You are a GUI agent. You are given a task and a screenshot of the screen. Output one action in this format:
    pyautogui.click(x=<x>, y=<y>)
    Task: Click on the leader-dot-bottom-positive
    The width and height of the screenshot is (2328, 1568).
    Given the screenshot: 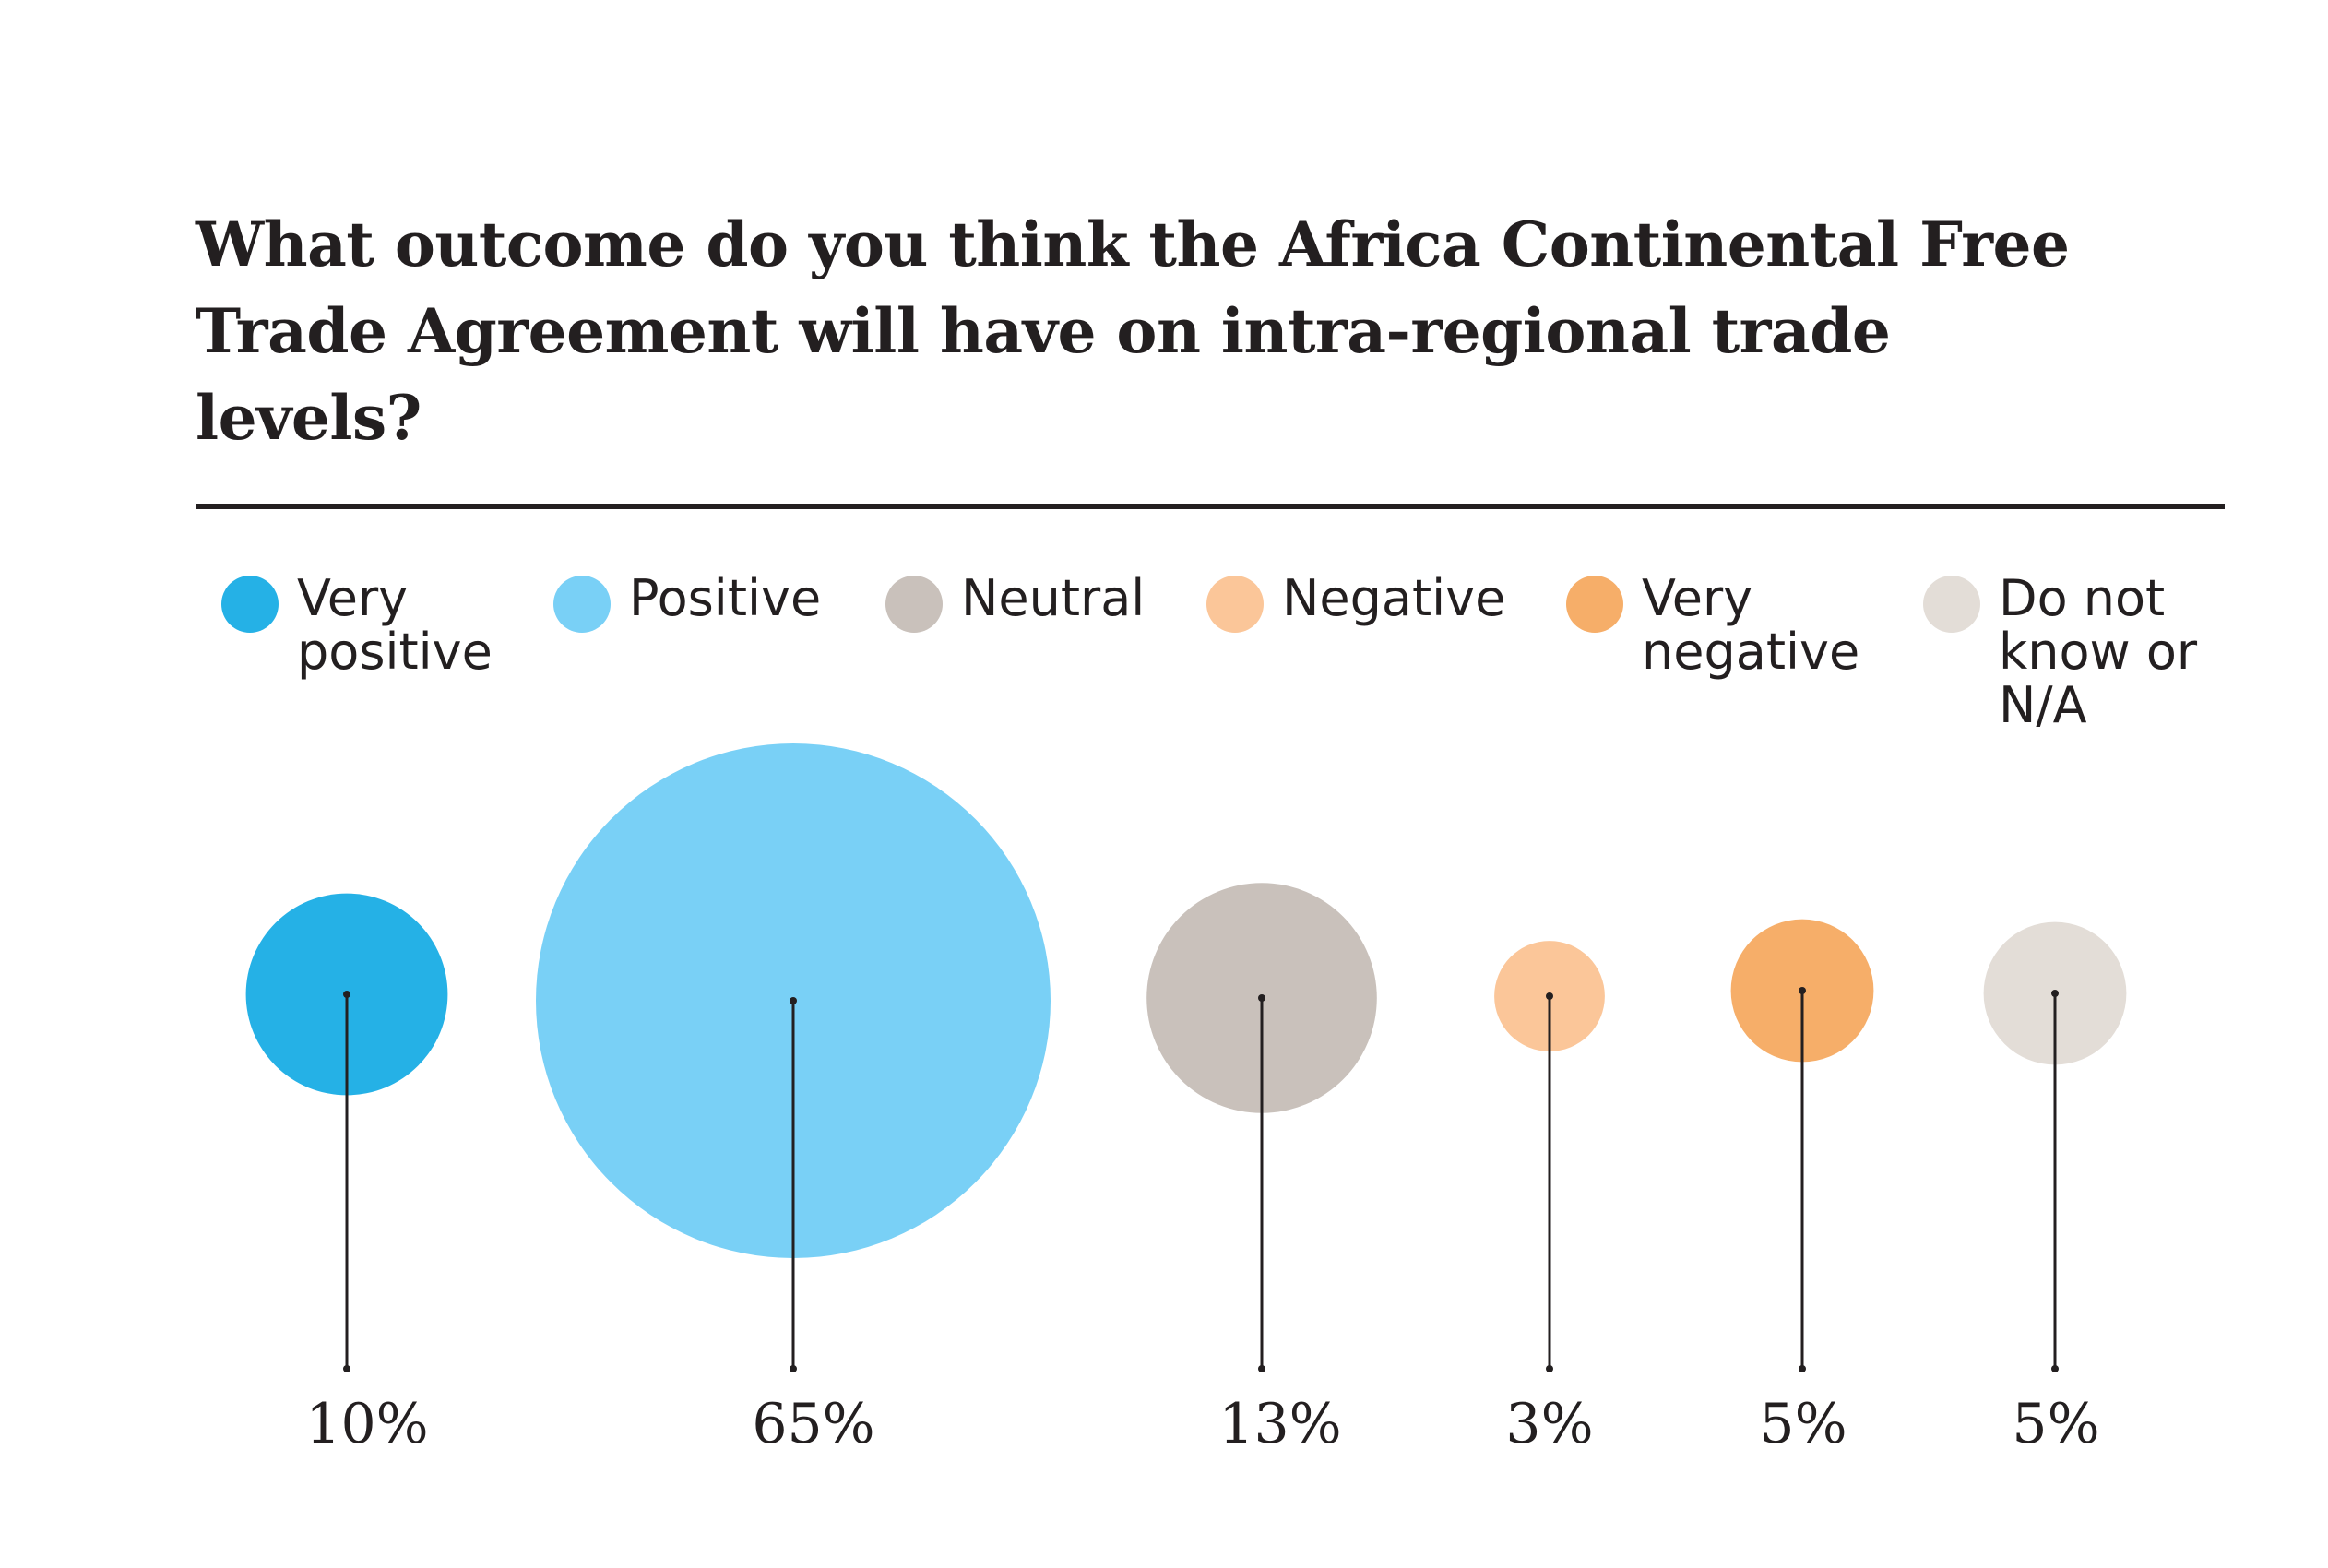 What is the action you would take?
    pyautogui.click(x=793, y=1368)
    